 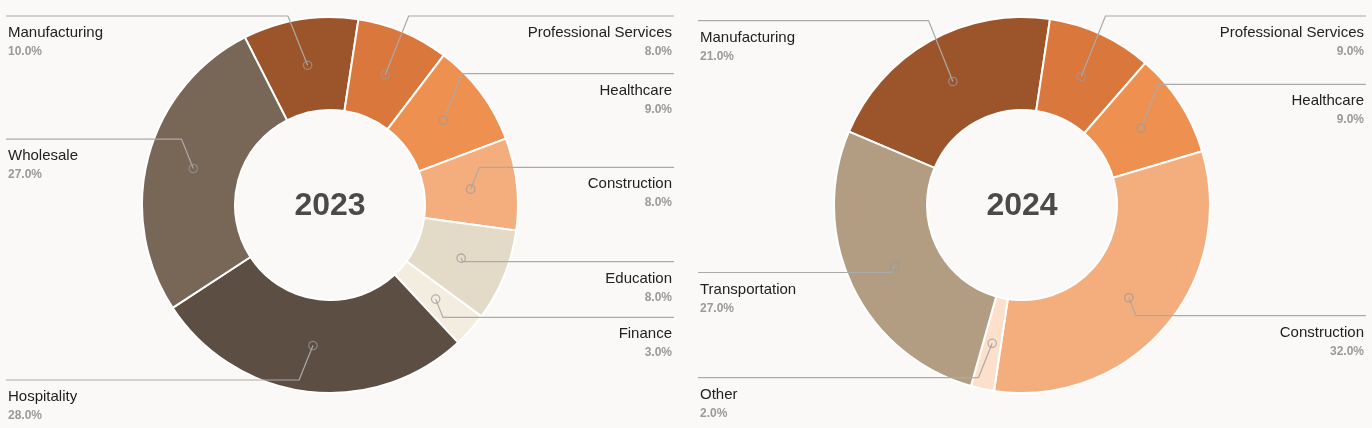 What do you see at coordinates (658, 352) in the screenshot?
I see `data-label: 3.0%` at bounding box center [658, 352].